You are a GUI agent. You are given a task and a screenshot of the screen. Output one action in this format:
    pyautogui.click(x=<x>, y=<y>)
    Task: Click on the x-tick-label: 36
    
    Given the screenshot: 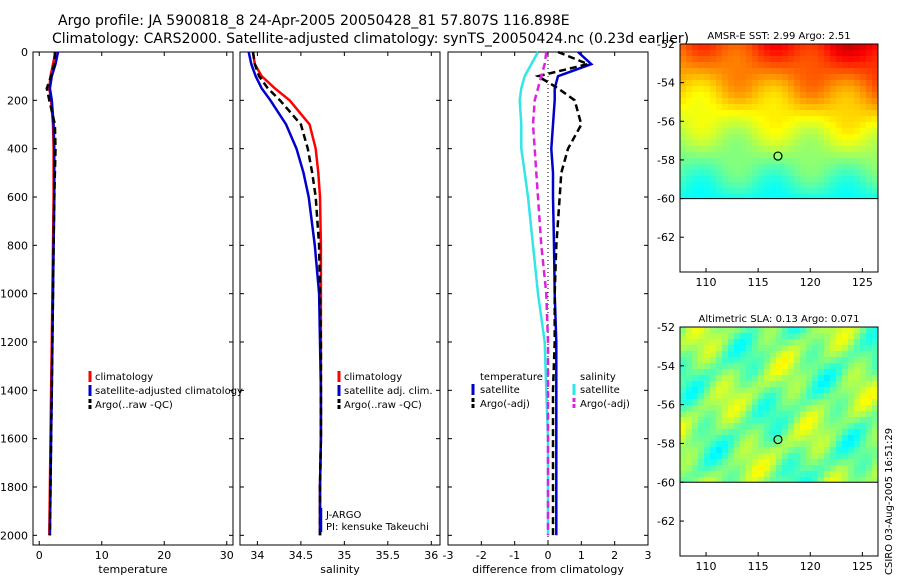 What is the action you would take?
    pyautogui.click(x=431, y=555)
    